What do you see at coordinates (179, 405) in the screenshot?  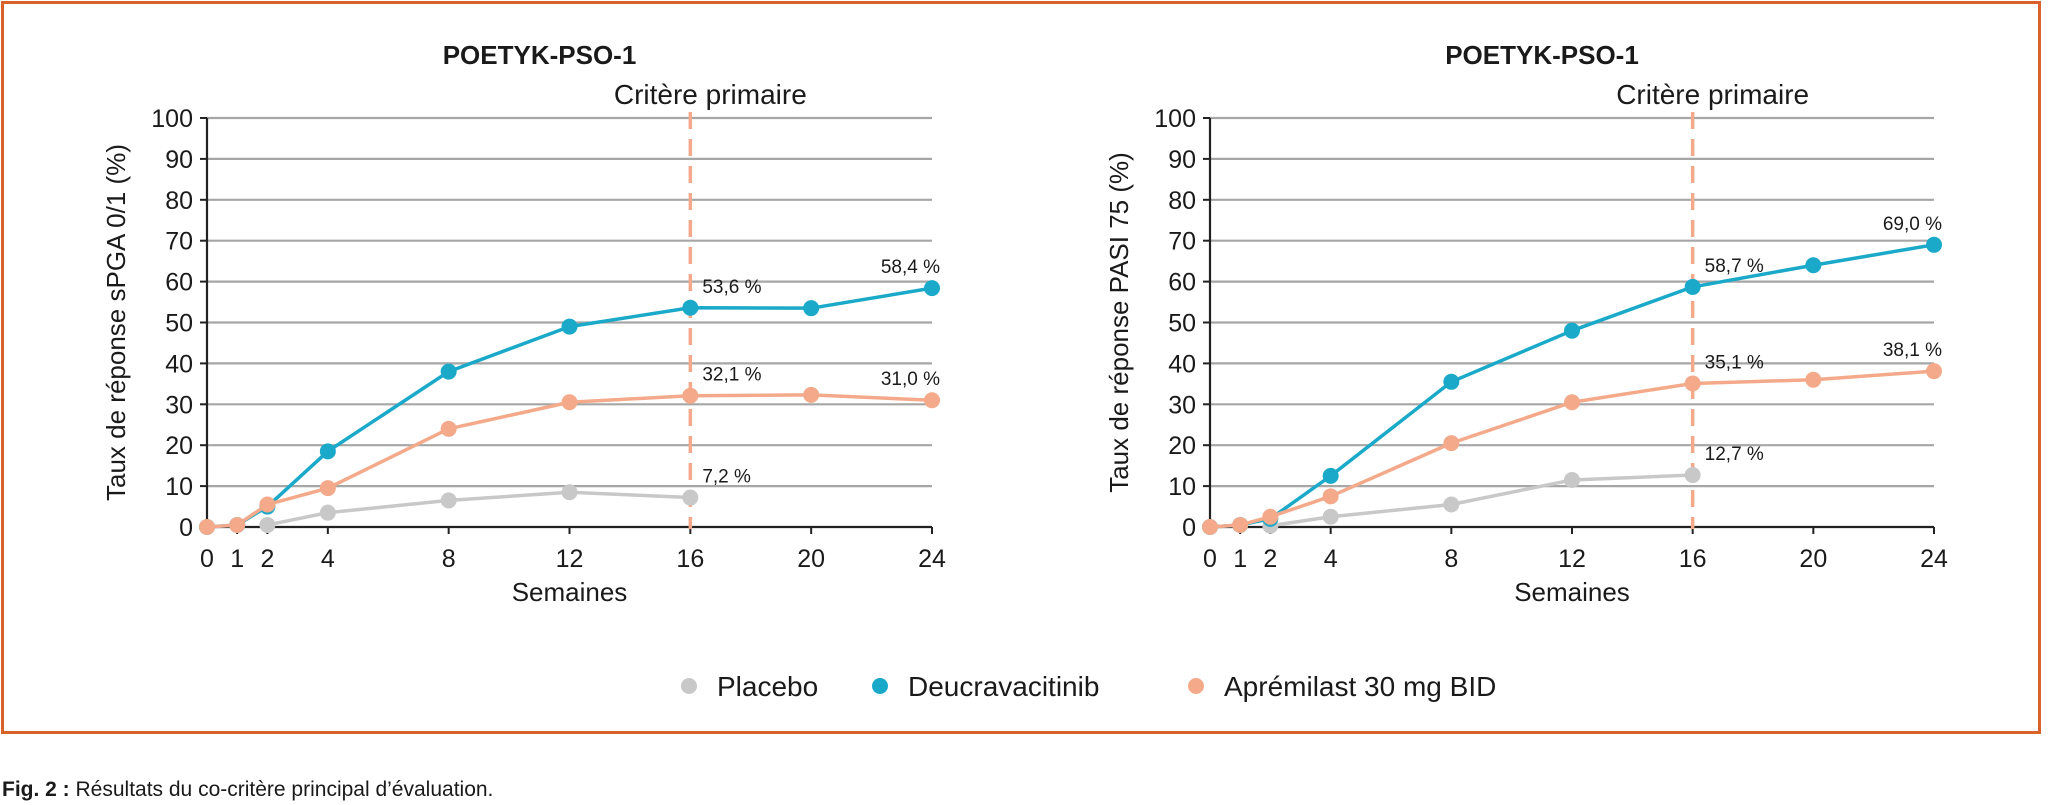 I see `y-tick-label: 30` at bounding box center [179, 405].